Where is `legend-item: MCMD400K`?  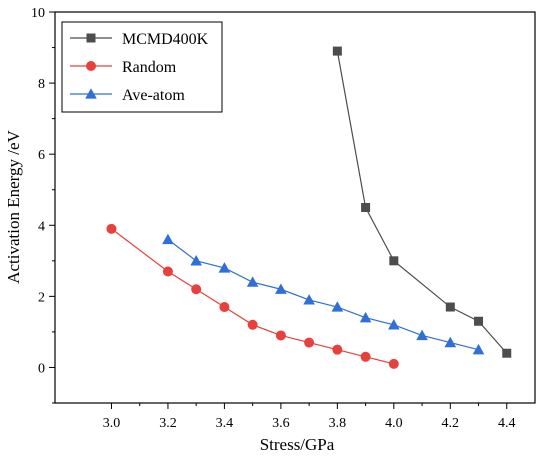 legend-item: MCMD400K is located at coordinates (139, 39).